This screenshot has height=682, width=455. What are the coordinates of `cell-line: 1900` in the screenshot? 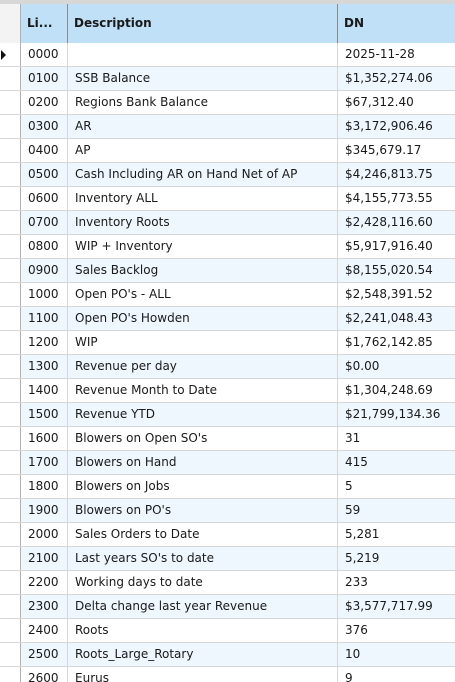 It's located at (44, 510).